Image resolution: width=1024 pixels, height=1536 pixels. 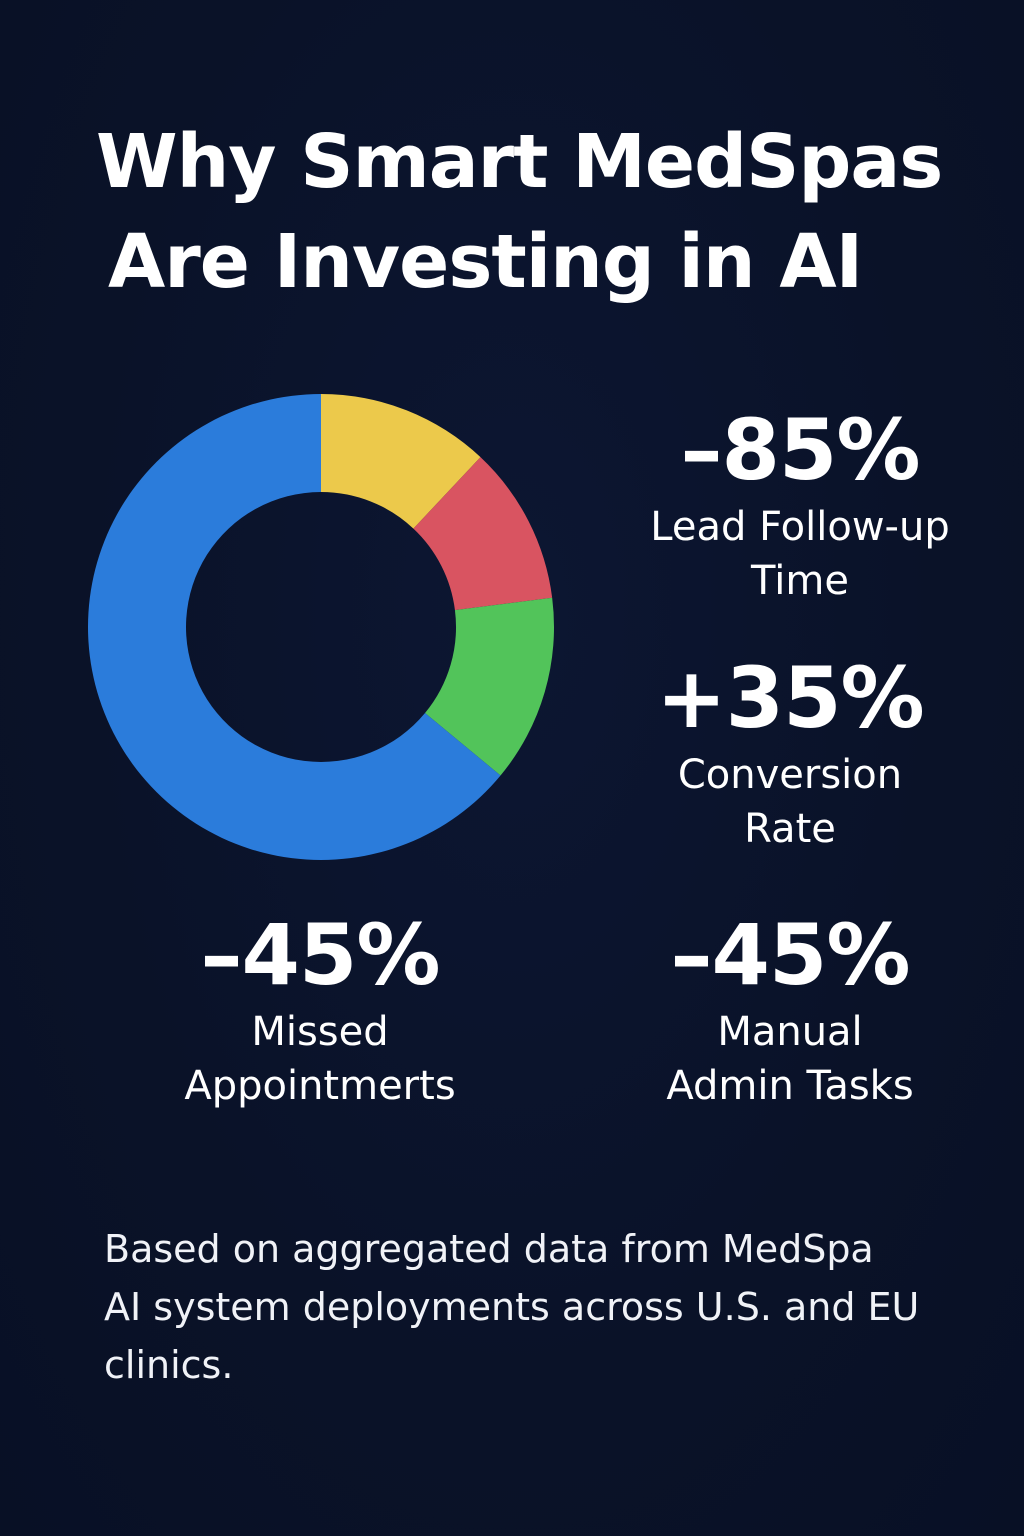 What do you see at coordinates (800, 450) in the screenshot?
I see `stat-value: –85%` at bounding box center [800, 450].